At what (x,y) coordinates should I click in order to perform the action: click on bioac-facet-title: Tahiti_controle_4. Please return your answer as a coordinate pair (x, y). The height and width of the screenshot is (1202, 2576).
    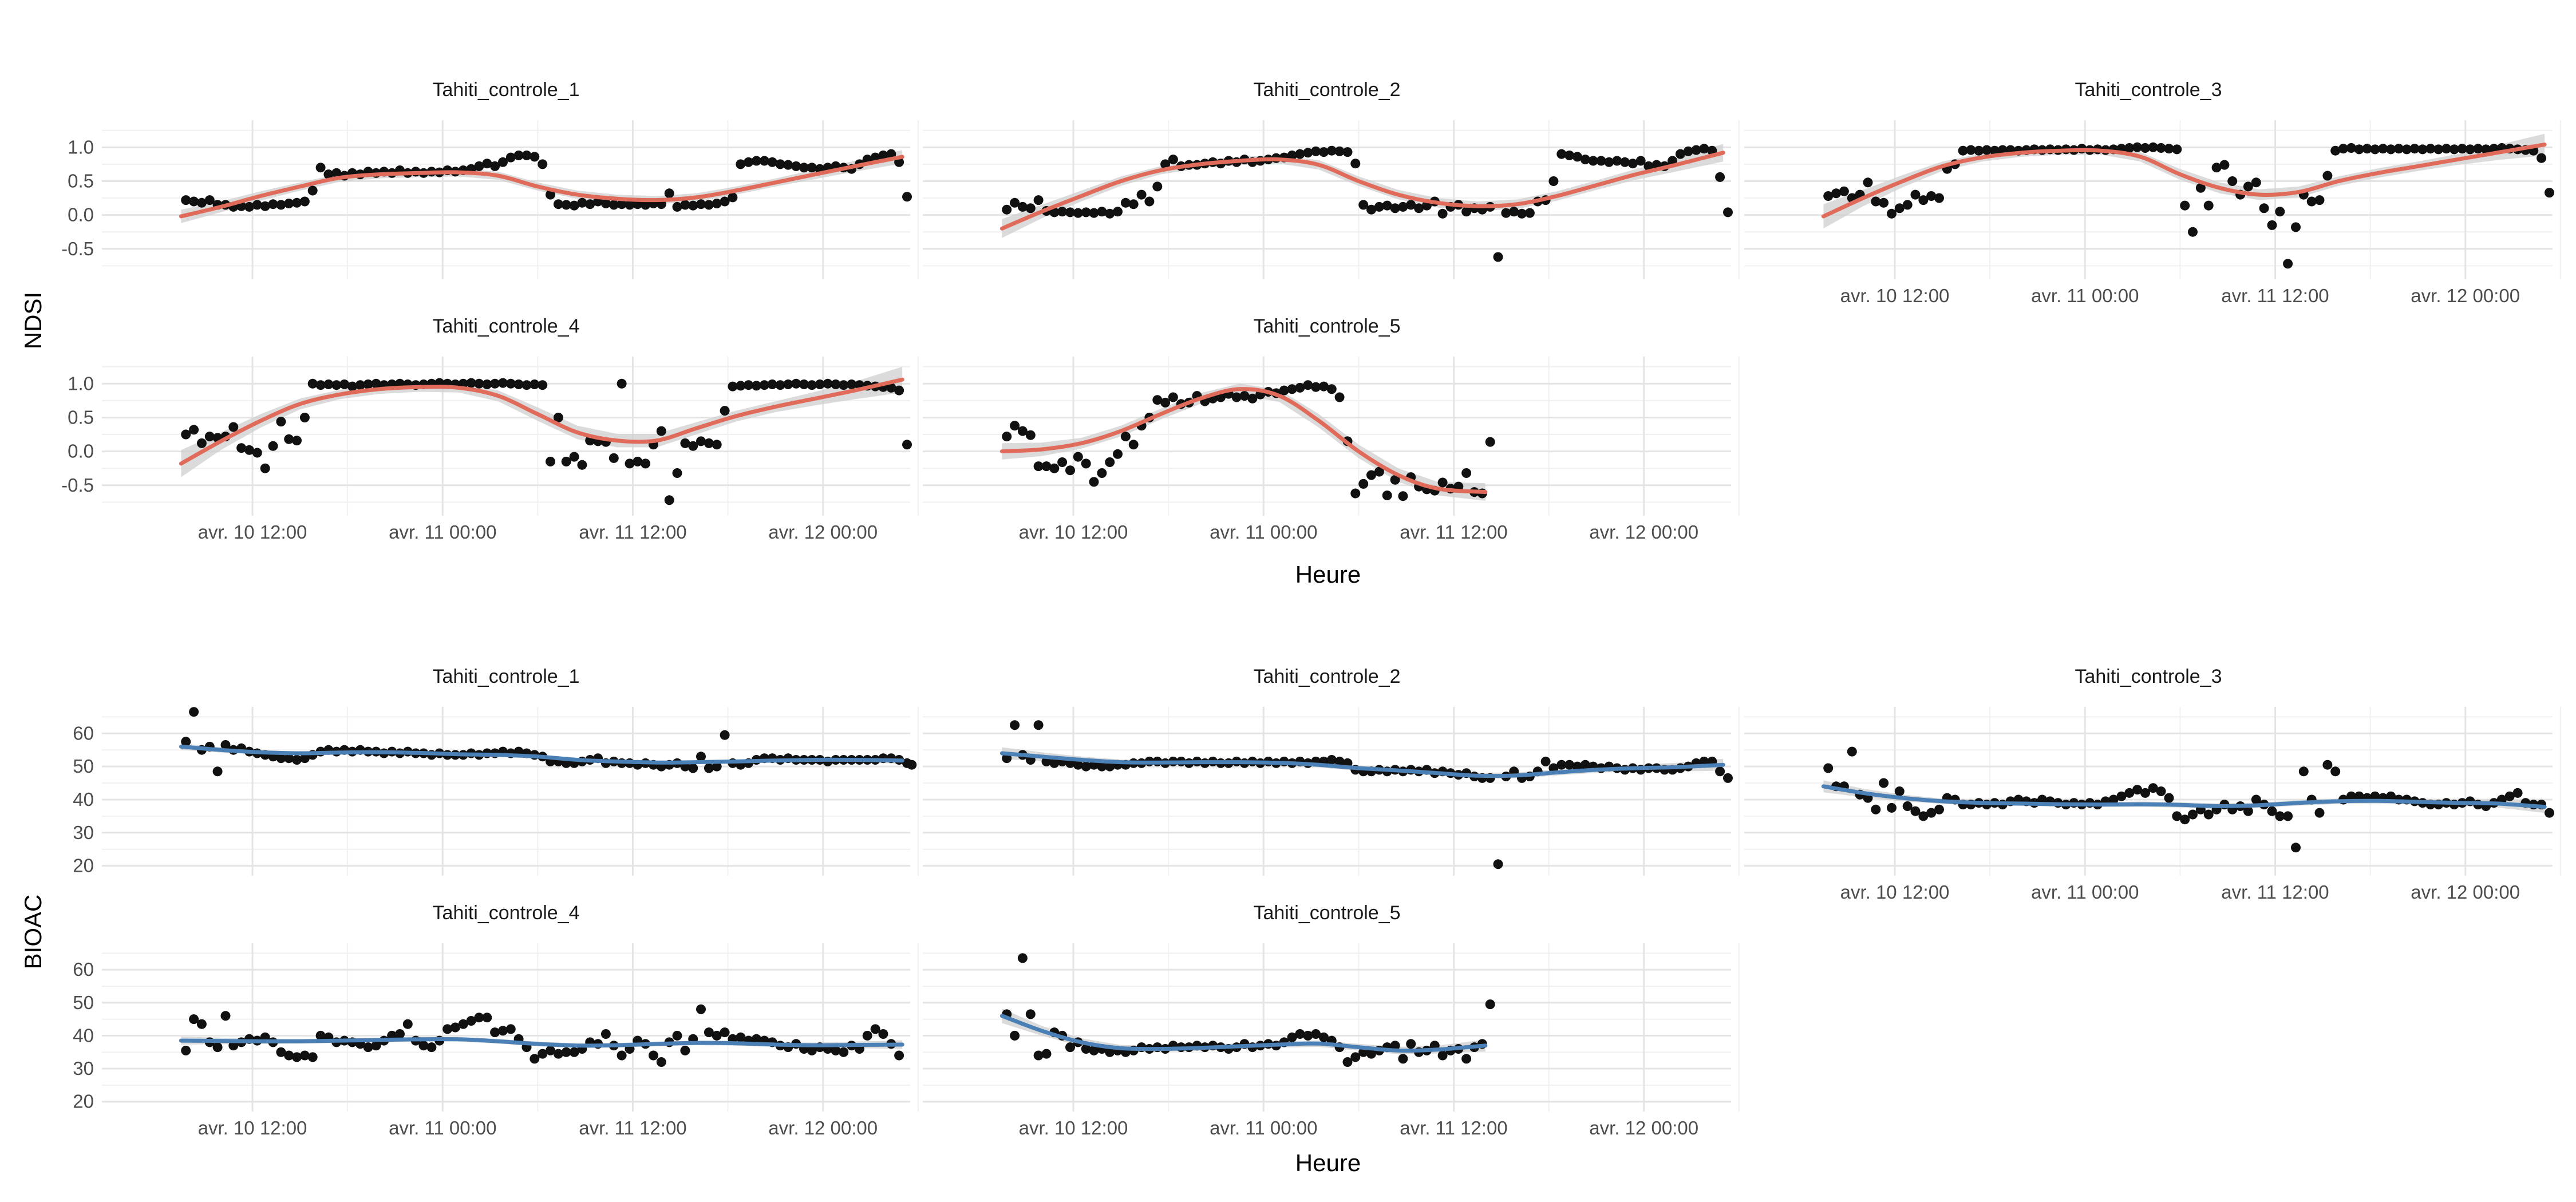
    Looking at the image, I should click on (505, 913).